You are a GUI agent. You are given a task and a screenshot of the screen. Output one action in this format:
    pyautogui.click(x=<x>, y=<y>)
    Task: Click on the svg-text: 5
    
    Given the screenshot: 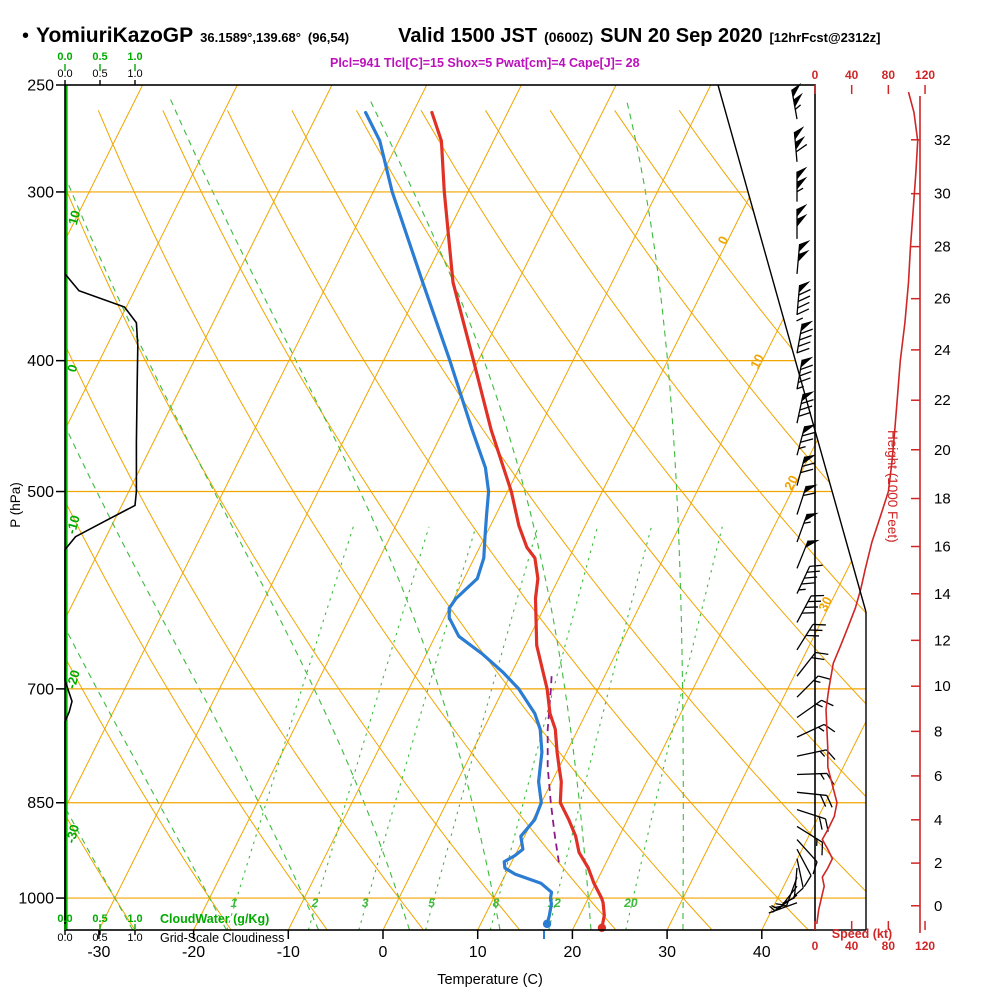 What is the action you would take?
    pyautogui.click(x=431, y=903)
    